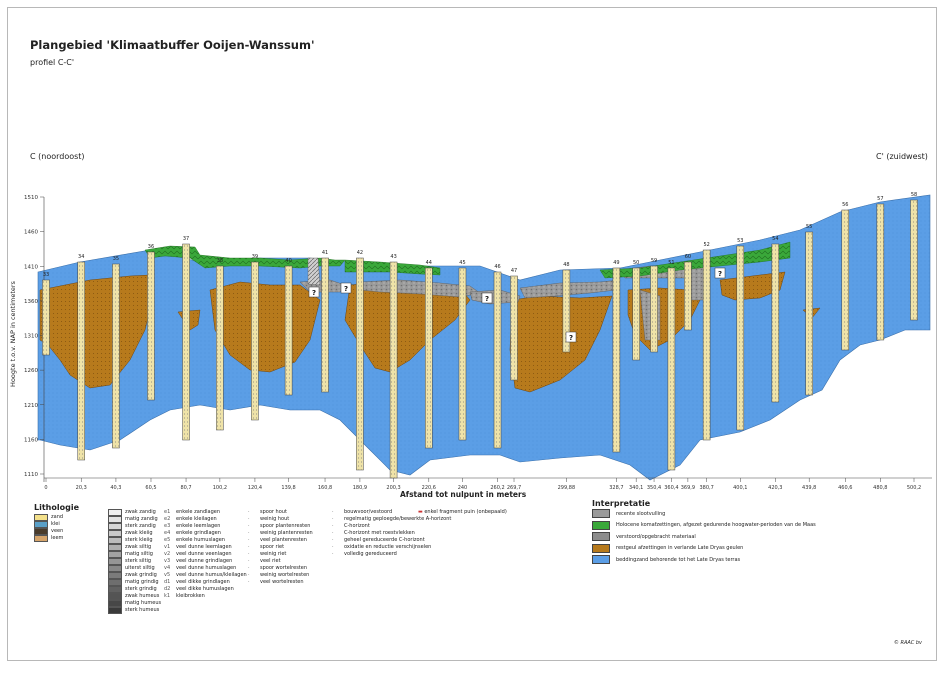 The height and width of the screenshot is (688, 944). I want to click on lithology-remnant-item: · spoor wortelresten, so click(280, 568).